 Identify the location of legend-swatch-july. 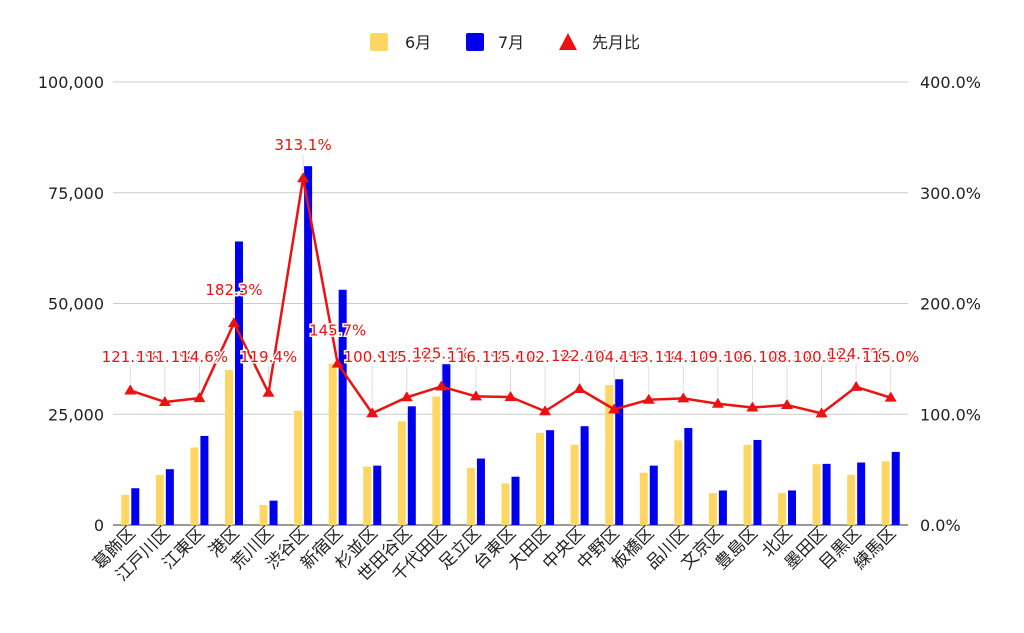
(475, 42).